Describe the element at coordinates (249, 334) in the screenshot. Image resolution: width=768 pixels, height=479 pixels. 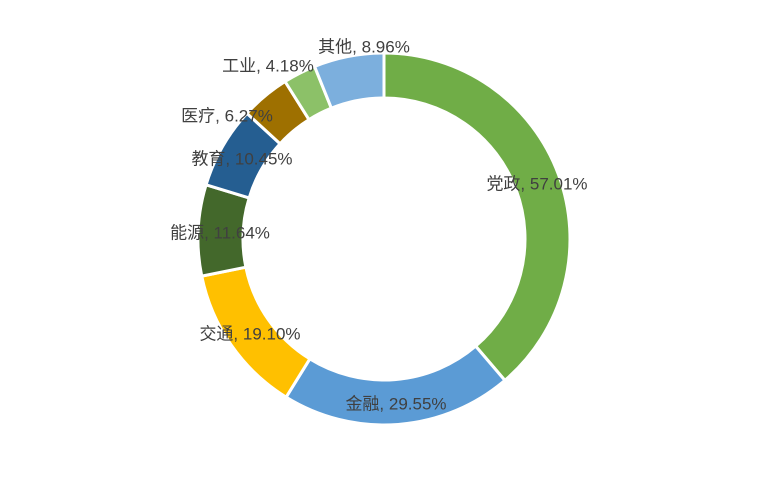
I see `slice-label: 交通, 19.10%` at that location.